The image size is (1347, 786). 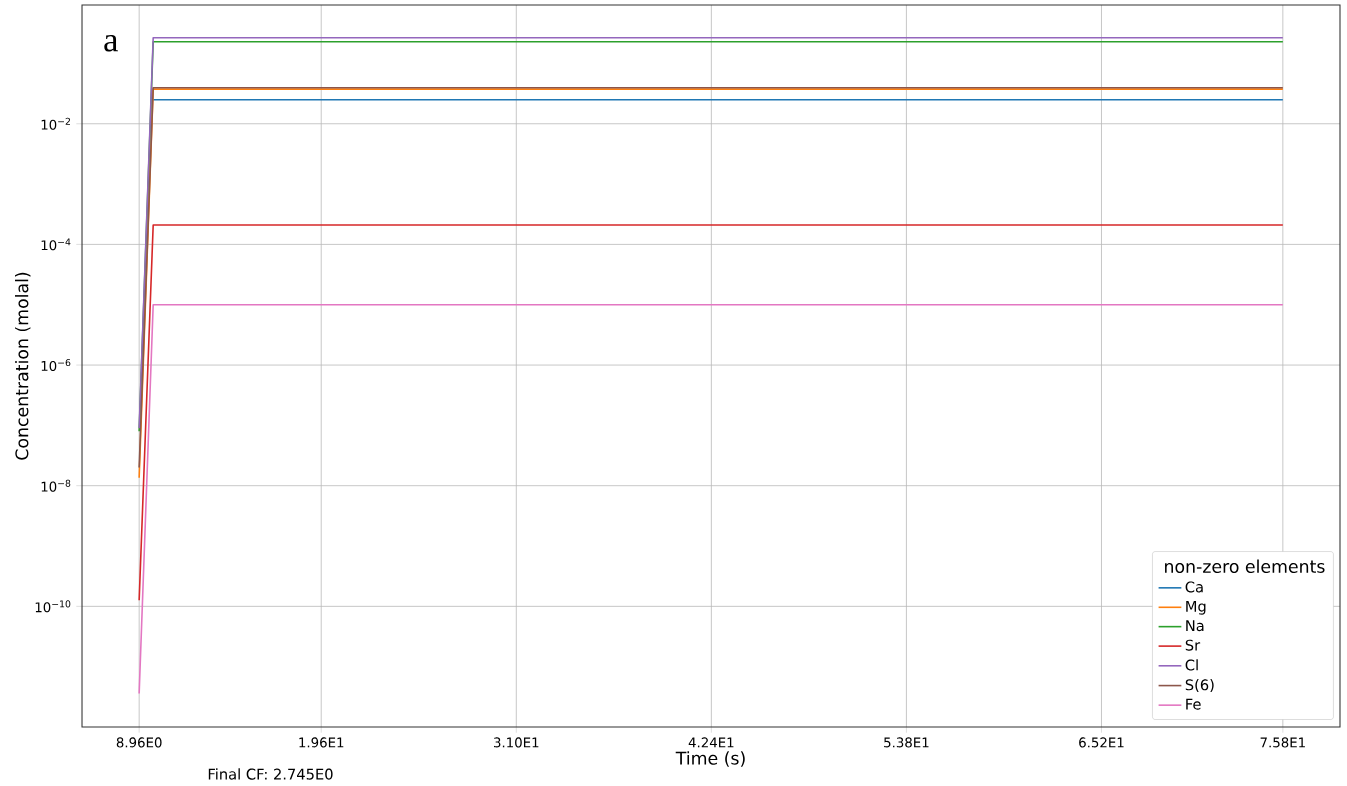 What do you see at coordinates (711, 742) in the screenshot?
I see `x-tick-label: 4.24E1` at bounding box center [711, 742].